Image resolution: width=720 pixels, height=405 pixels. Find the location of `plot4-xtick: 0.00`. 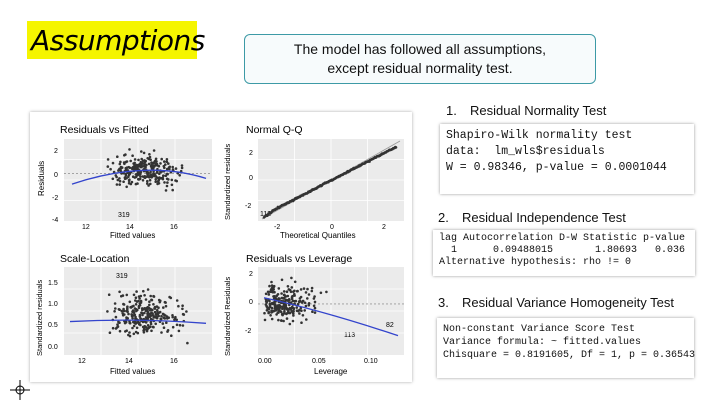

plot4-xtick: 0.00 is located at coordinates (265, 361).